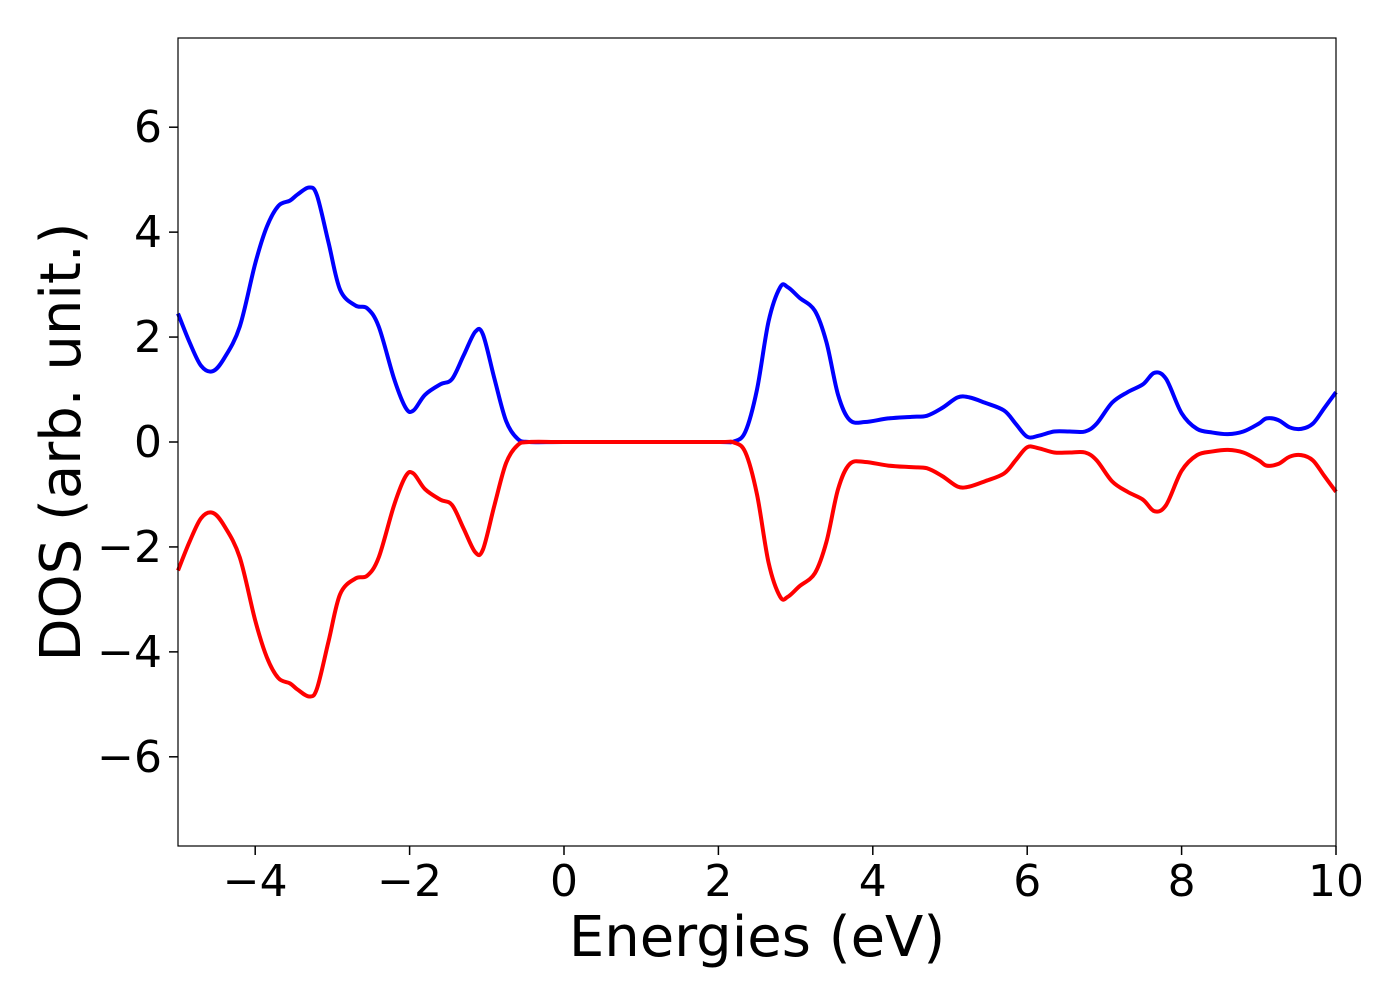 This screenshot has width=1400, height=1000. I want to click on y-axis-label: DOS (arb. unit.), so click(61, 441).